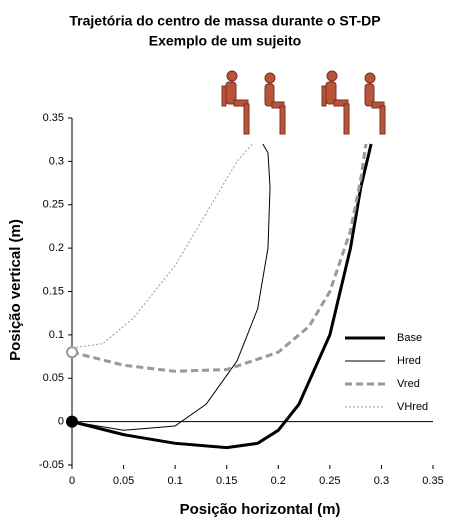  What do you see at coordinates (329, 481) in the screenshot?
I see `x-tick-label: 0.25` at bounding box center [329, 481].